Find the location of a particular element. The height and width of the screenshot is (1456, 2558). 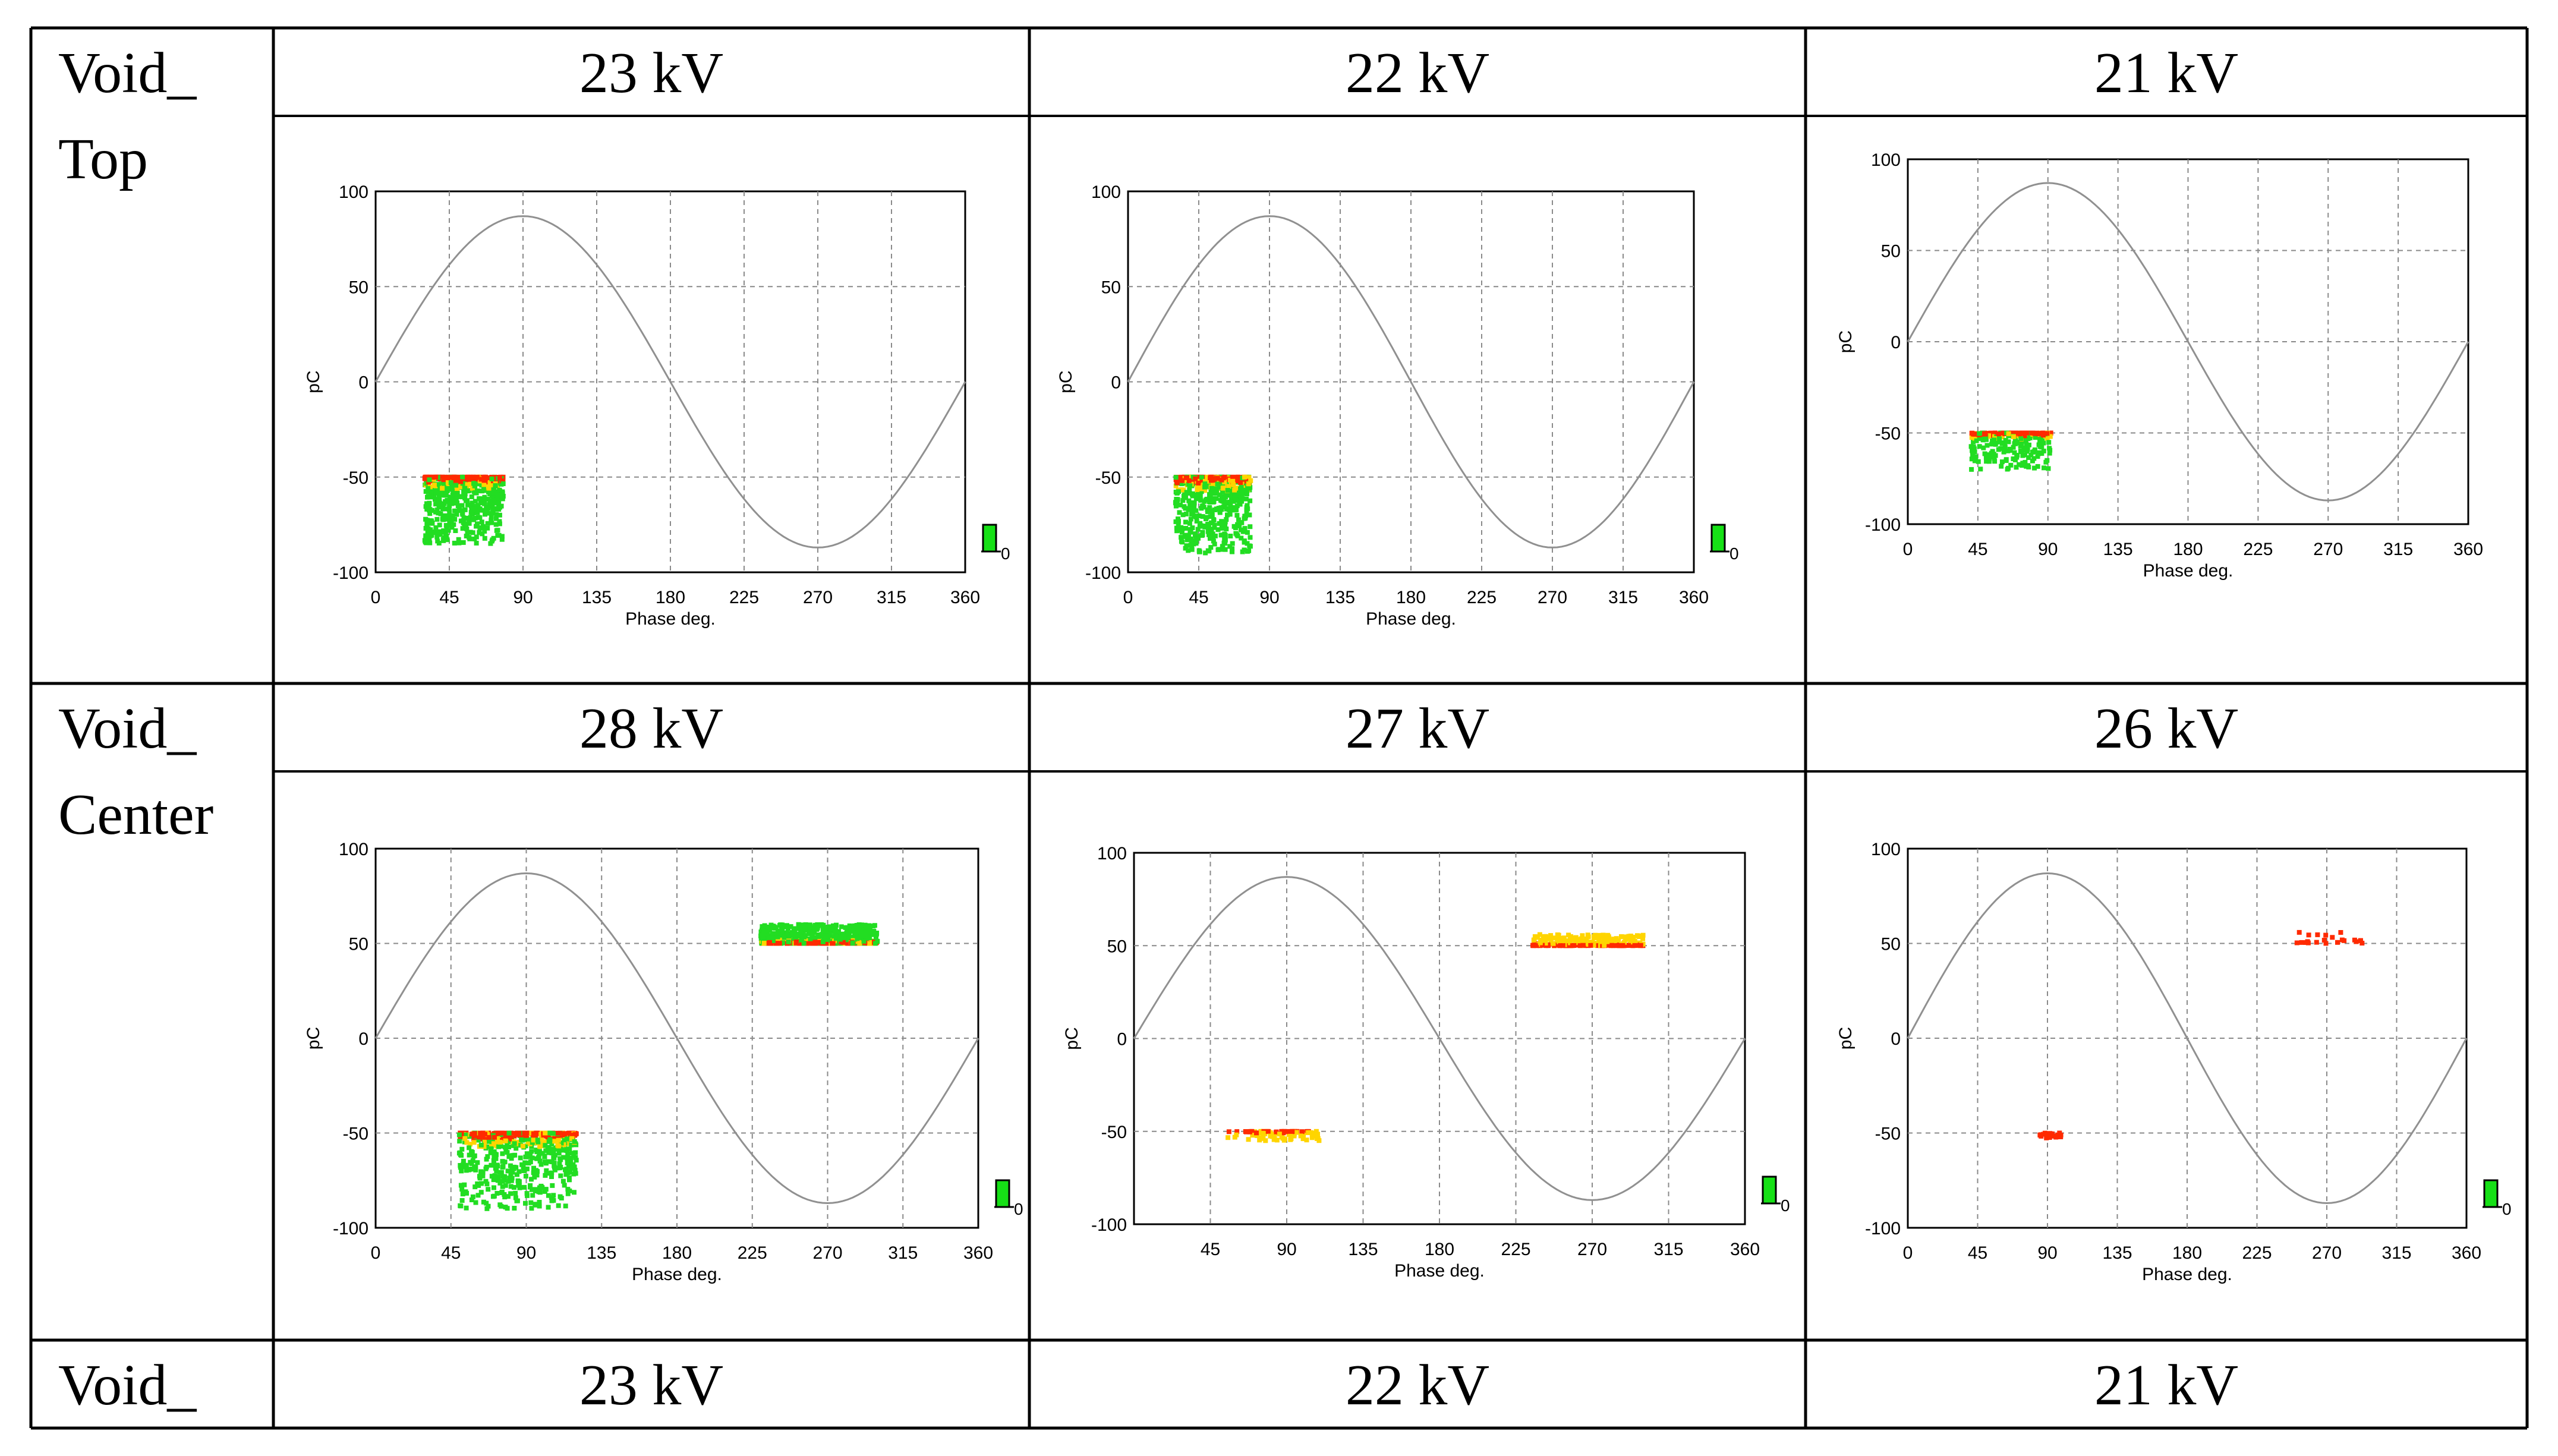

y-tick-label: 0 is located at coordinates (363, 383).